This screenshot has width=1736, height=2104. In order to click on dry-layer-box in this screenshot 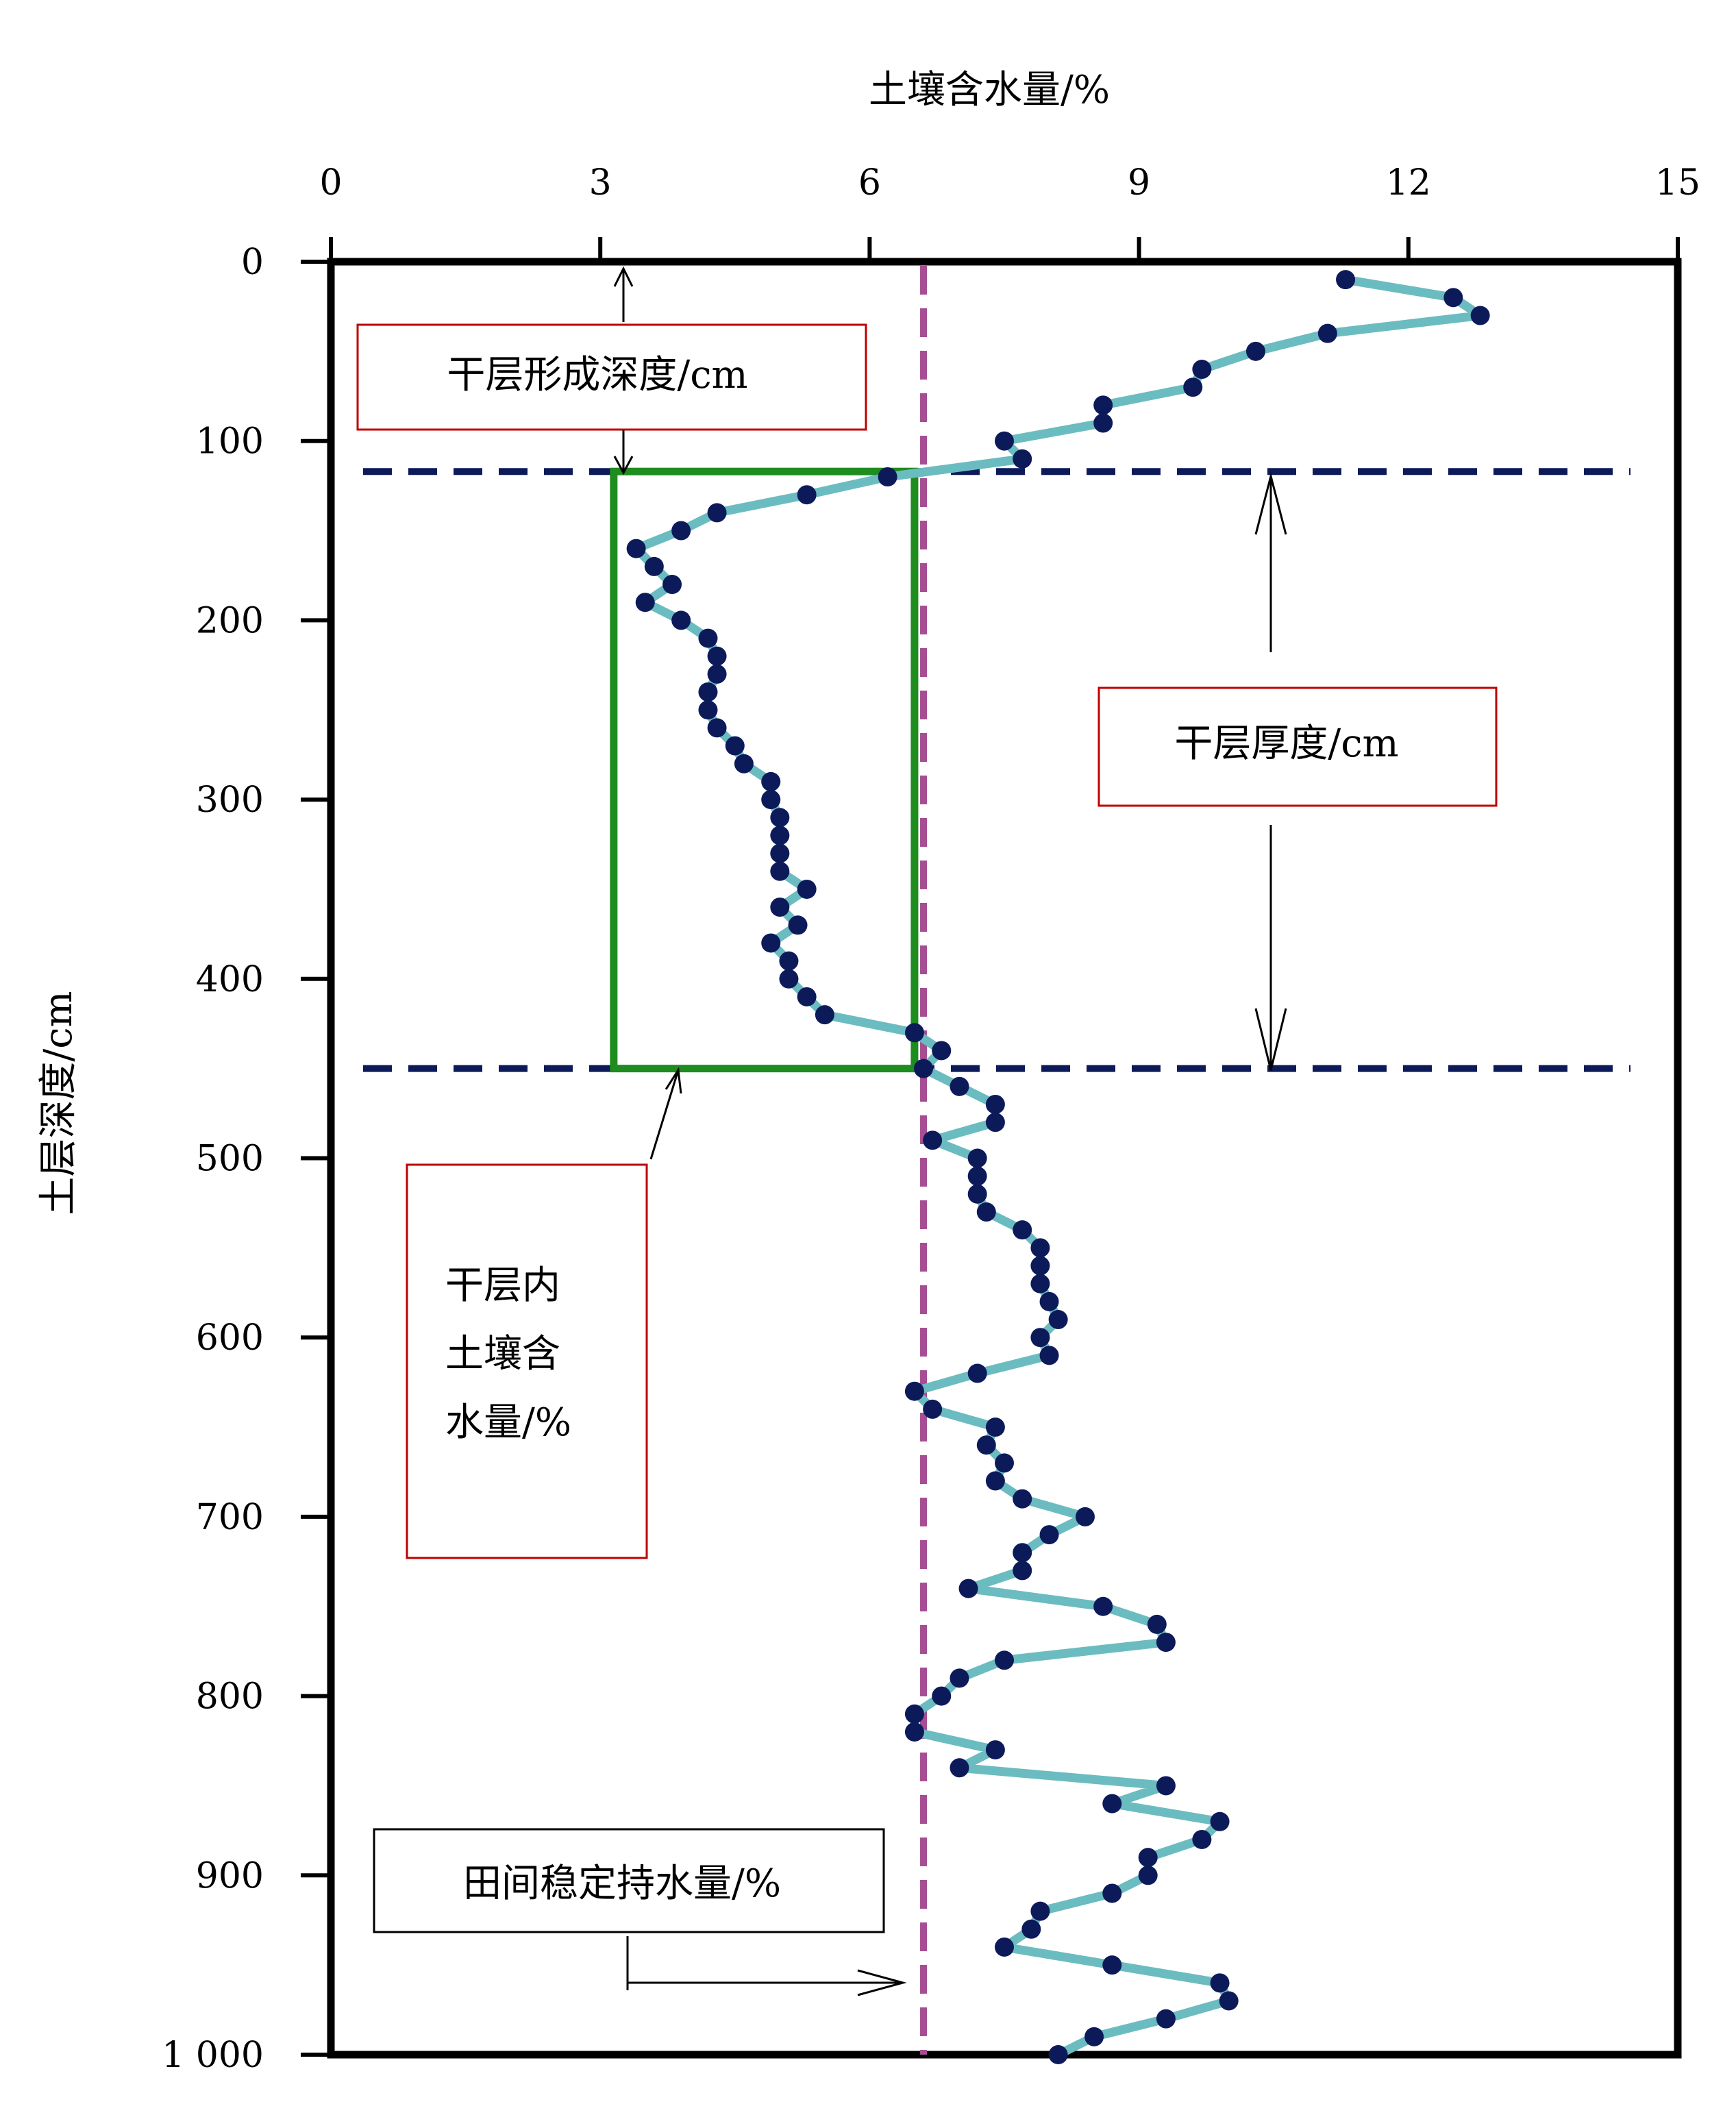, I will do `click(764, 770)`.